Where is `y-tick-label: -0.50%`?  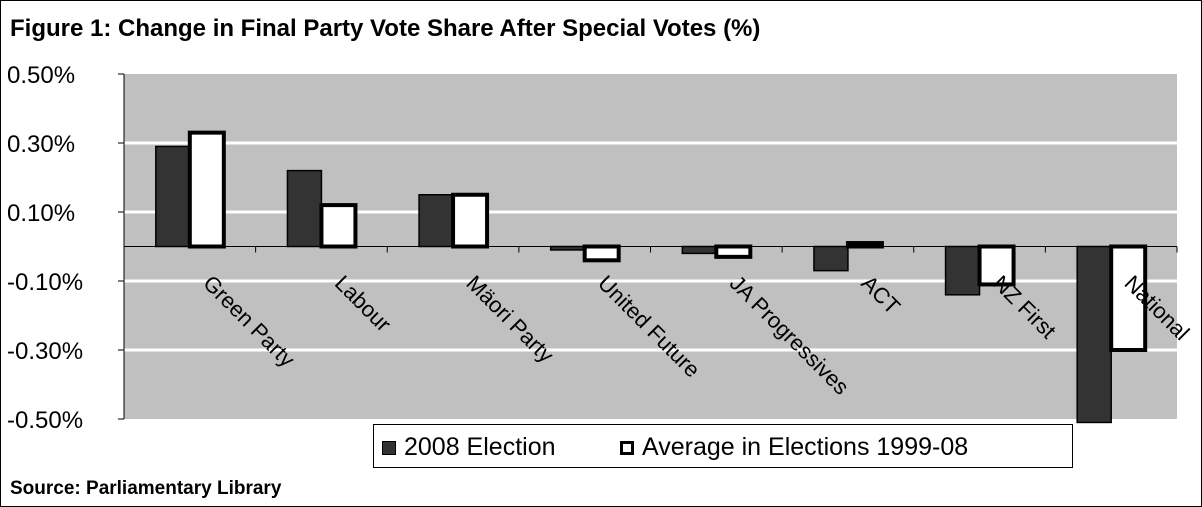
y-tick-label: -0.50% is located at coordinates (45, 420).